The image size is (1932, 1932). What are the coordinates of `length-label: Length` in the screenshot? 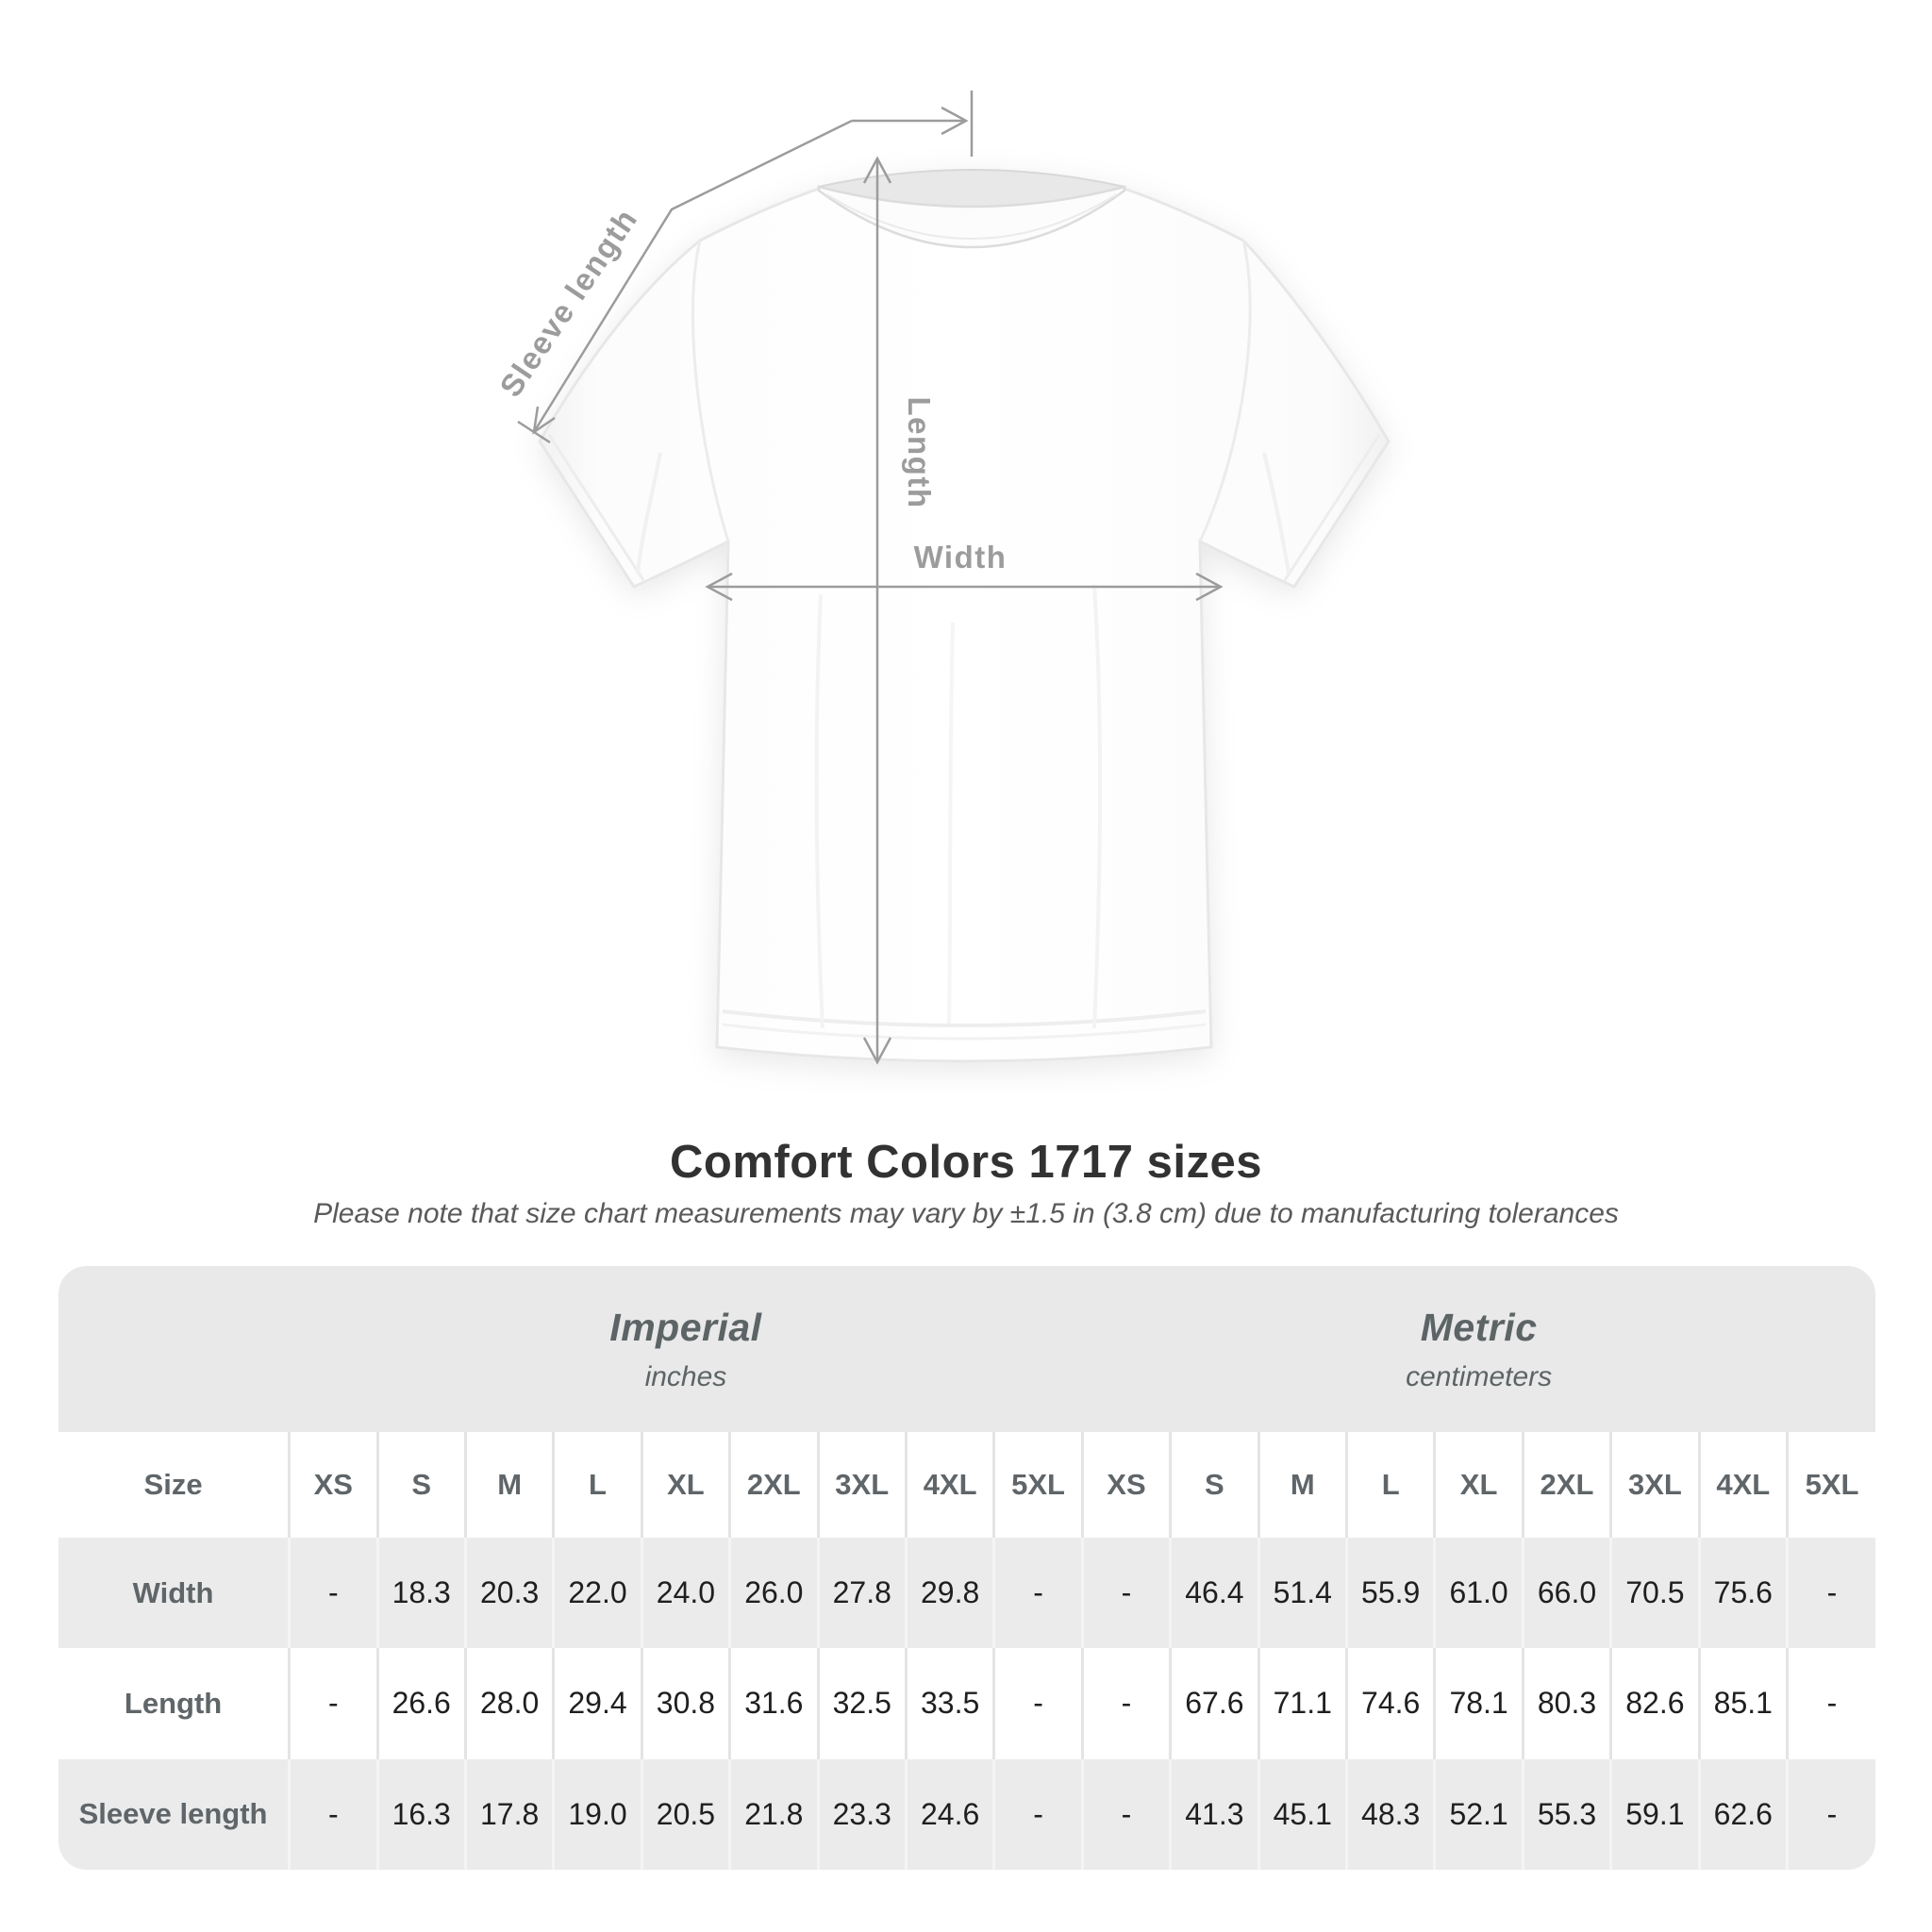 It's located at (920, 453).